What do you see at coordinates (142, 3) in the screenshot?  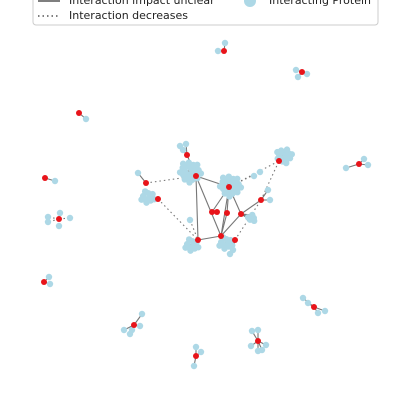 I see `legend-label: Interaction impact unclear` at bounding box center [142, 3].